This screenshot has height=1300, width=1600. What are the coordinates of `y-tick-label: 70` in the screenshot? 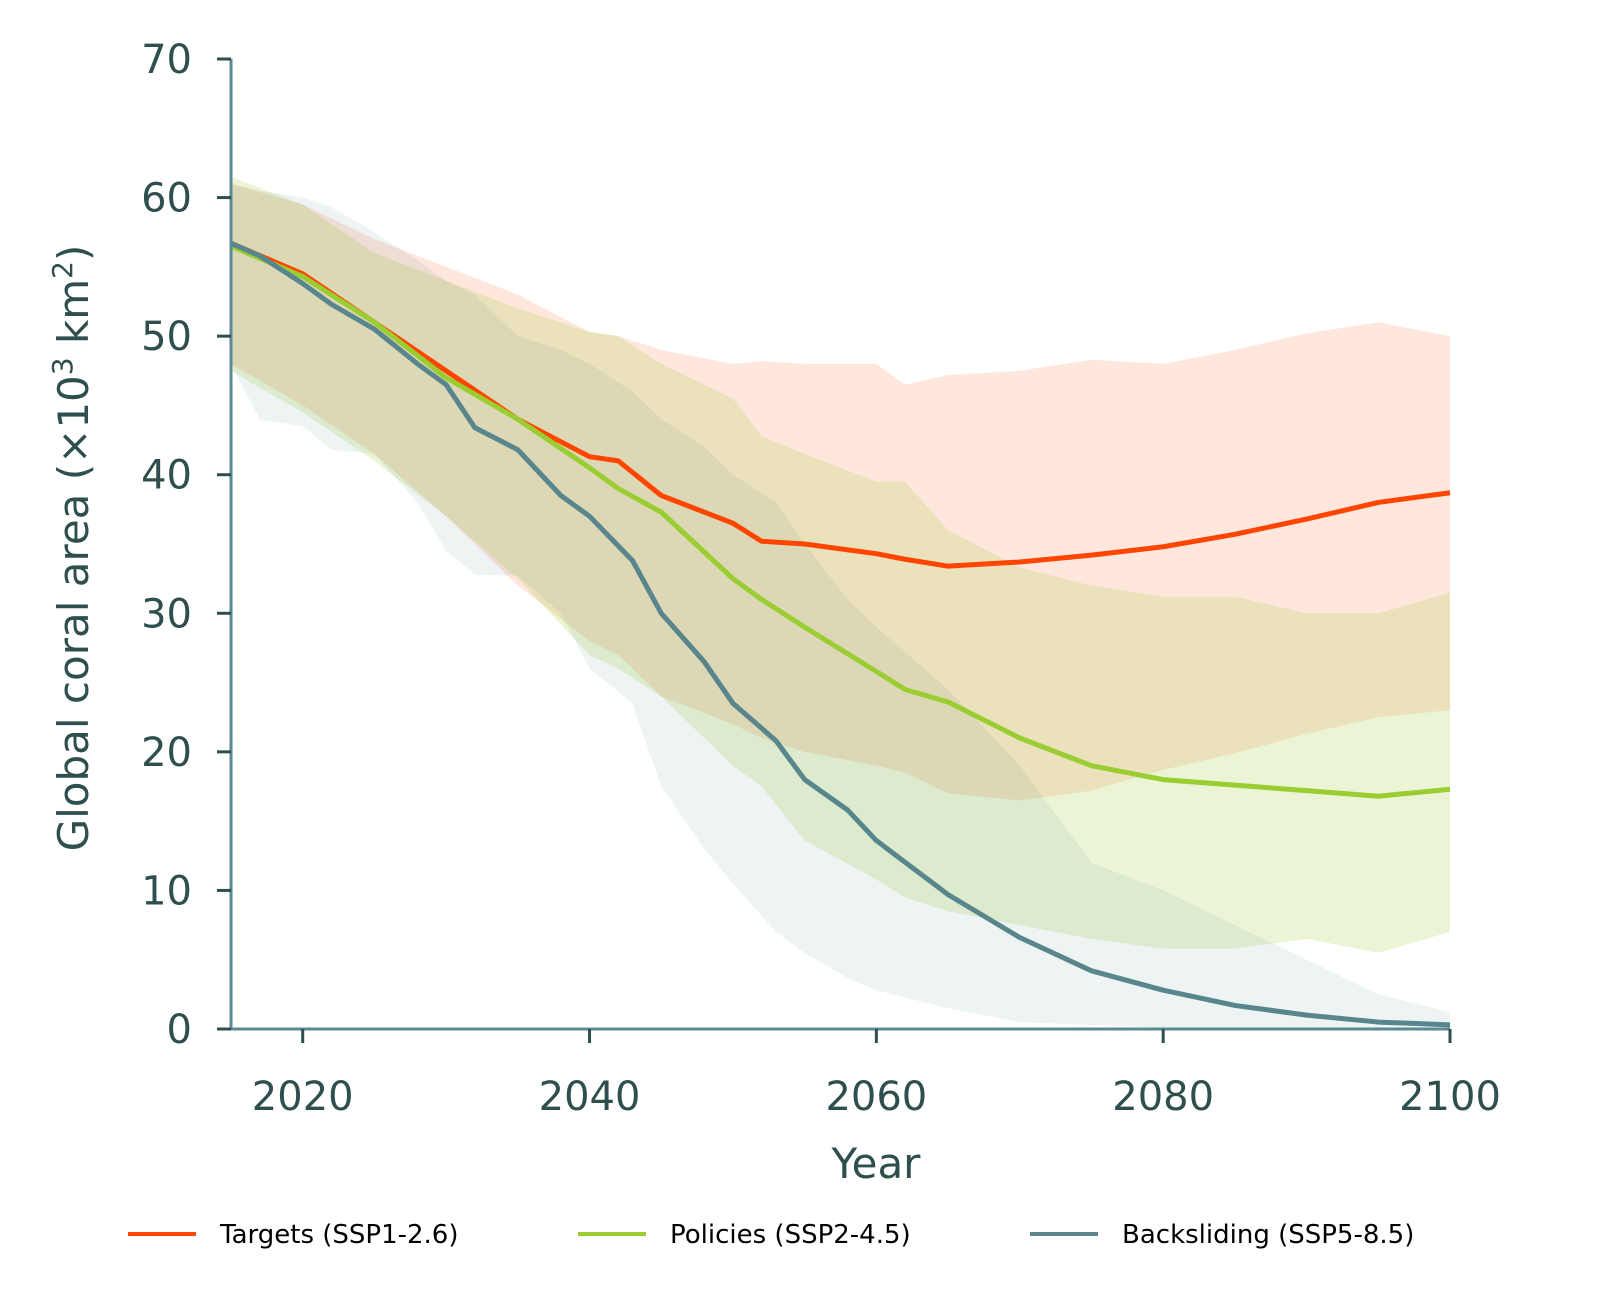 It's located at (166, 60).